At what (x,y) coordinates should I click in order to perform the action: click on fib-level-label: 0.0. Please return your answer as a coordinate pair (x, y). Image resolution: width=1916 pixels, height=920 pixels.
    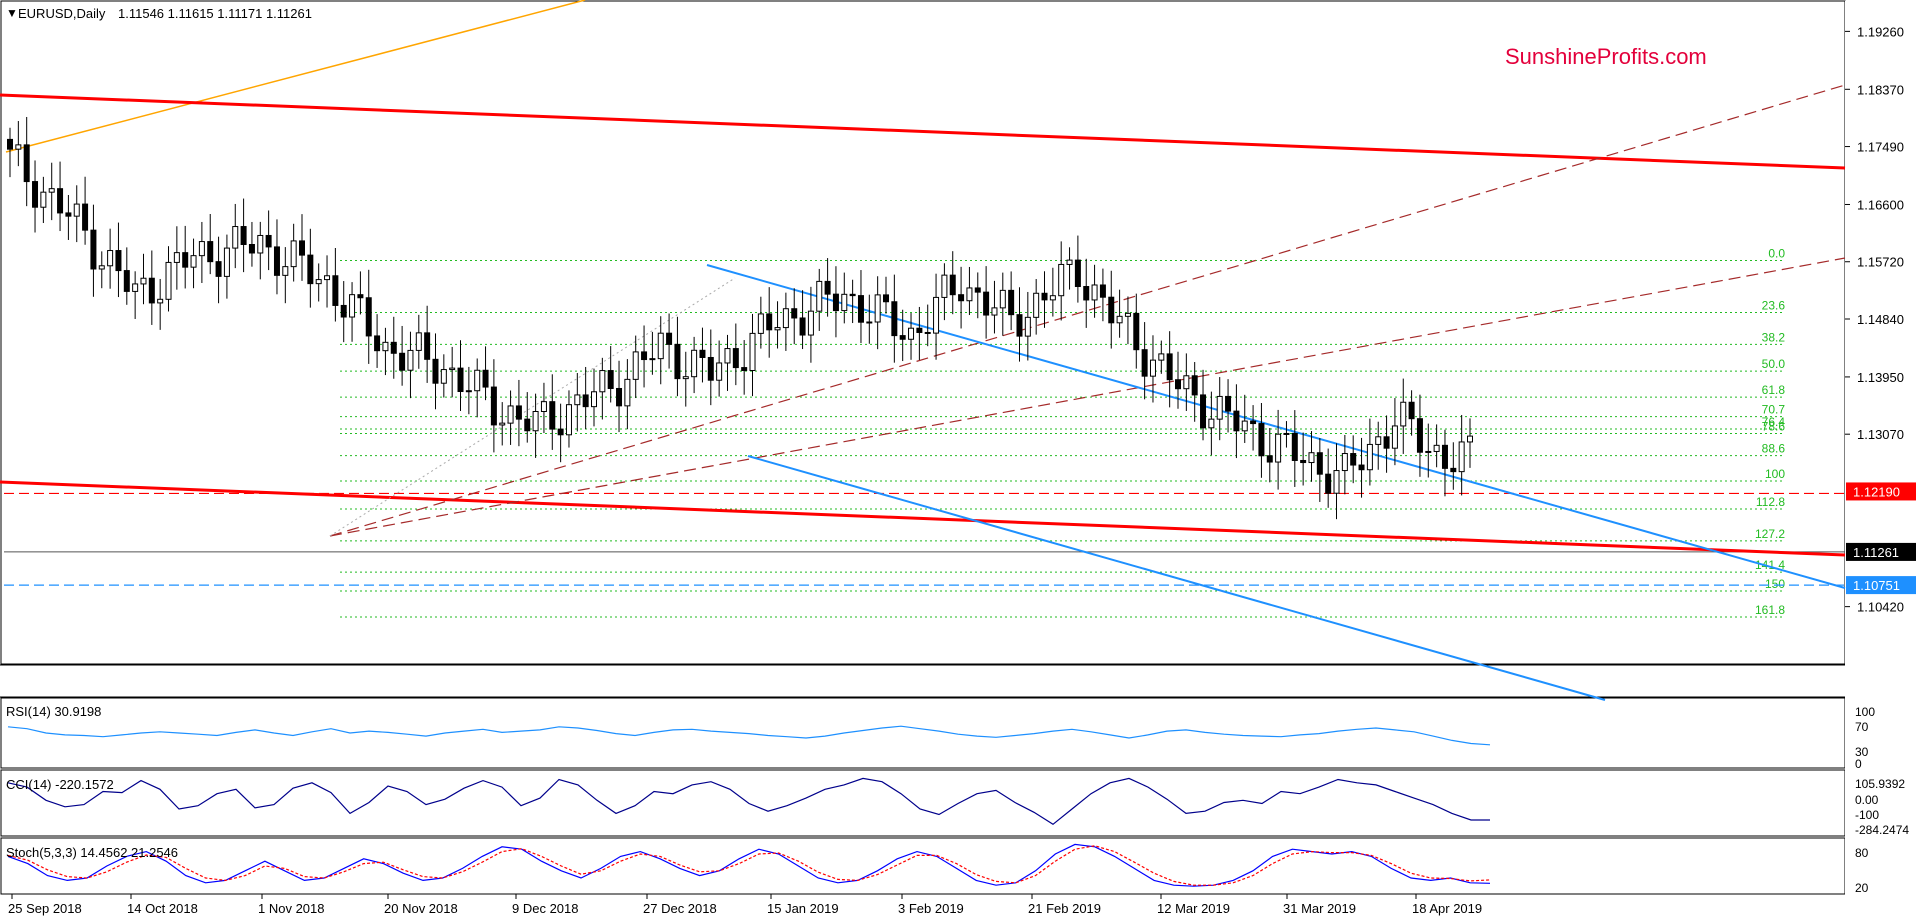
    Looking at the image, I should click on (1776, 253).